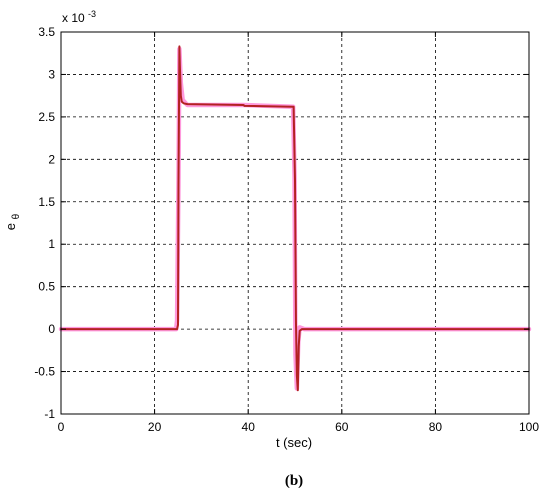 This screenshot has width=550, height=495. I want to click on x-tick-label: 20, so click(155, 427).